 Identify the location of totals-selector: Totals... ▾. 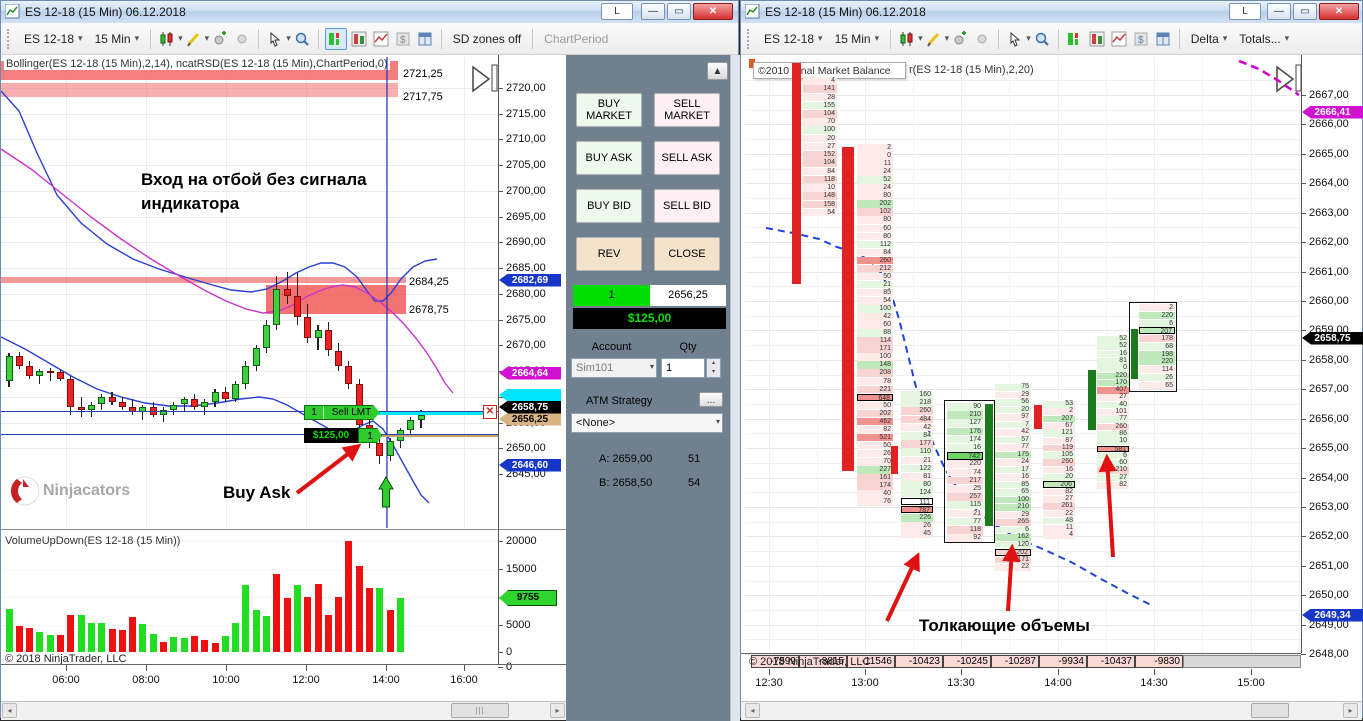
(1264, 39).